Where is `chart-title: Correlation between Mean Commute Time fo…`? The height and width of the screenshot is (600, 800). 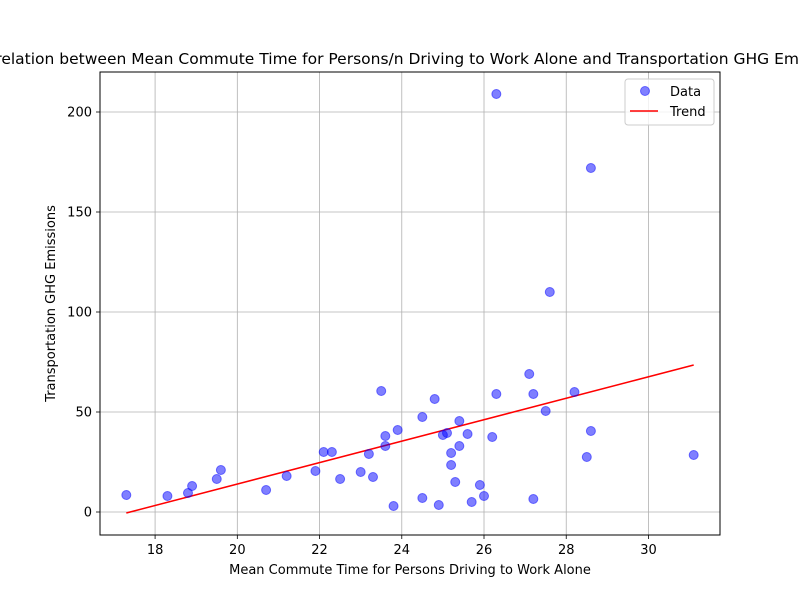
chart-title: Correlation between Mean Commute Time fo… is located at coordinates (400, 59).